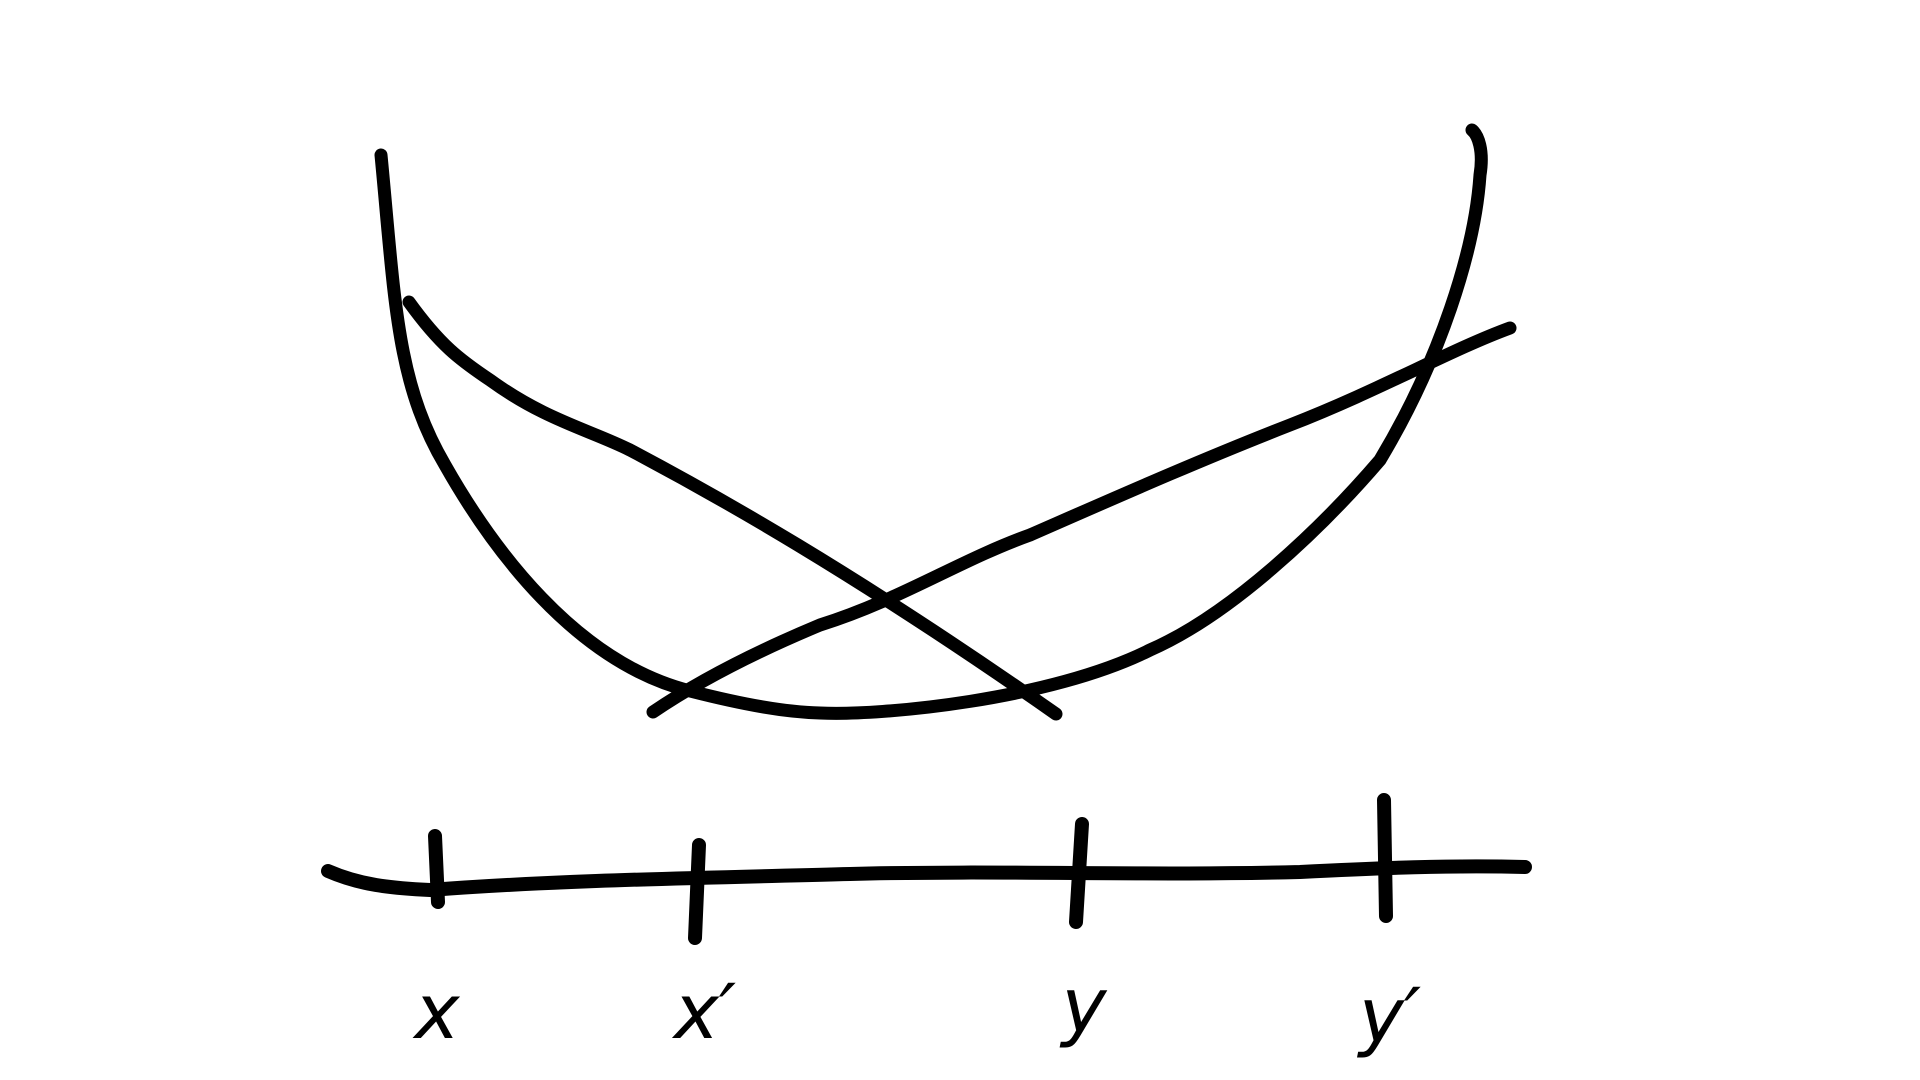 The width and height of the screenshot is (1920, 1080). What do you see at coordinates (1079, 873) in the screenshot?
I see `tick-mark-y` at bounding box center [1079, 873].